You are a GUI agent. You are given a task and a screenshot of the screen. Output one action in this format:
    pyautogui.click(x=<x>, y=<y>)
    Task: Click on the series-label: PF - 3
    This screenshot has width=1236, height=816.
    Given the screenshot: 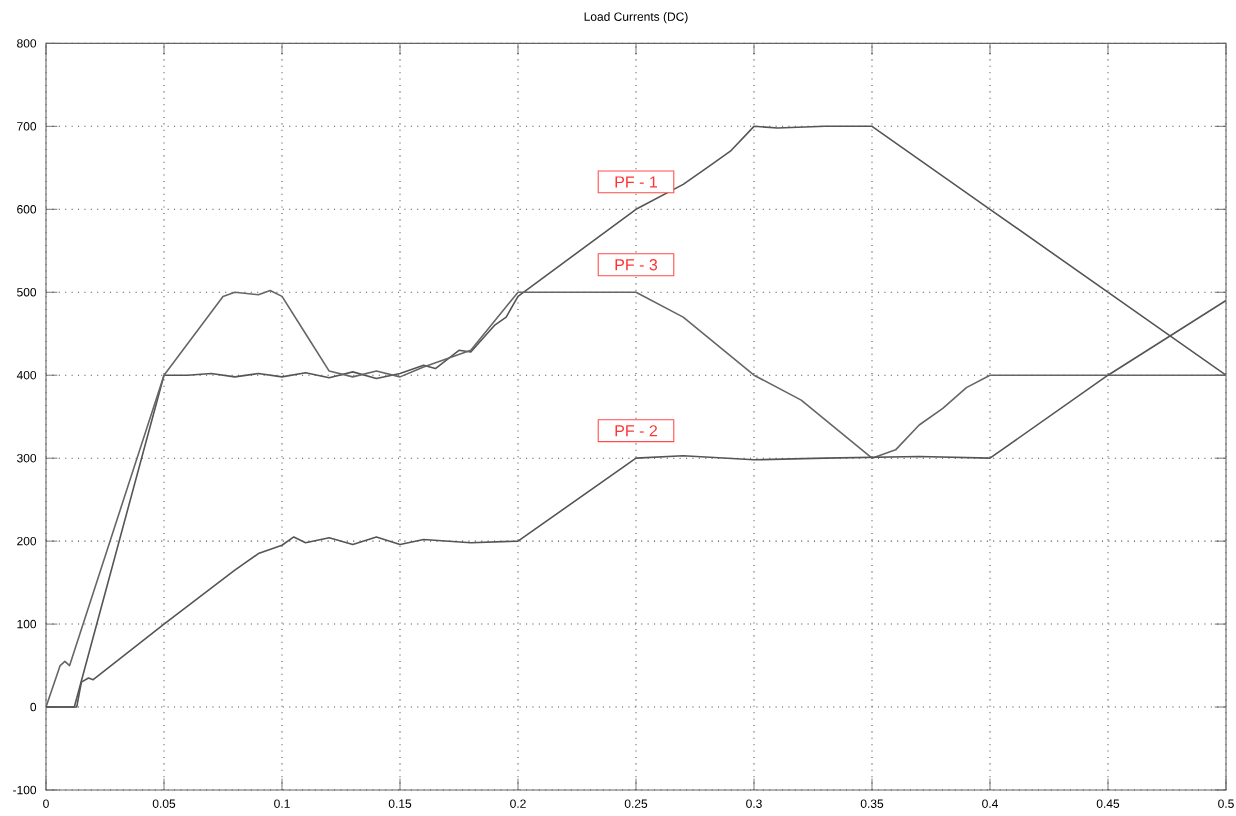 What is the action you would take?
    pyautogui.click(x=636, y=265)
    